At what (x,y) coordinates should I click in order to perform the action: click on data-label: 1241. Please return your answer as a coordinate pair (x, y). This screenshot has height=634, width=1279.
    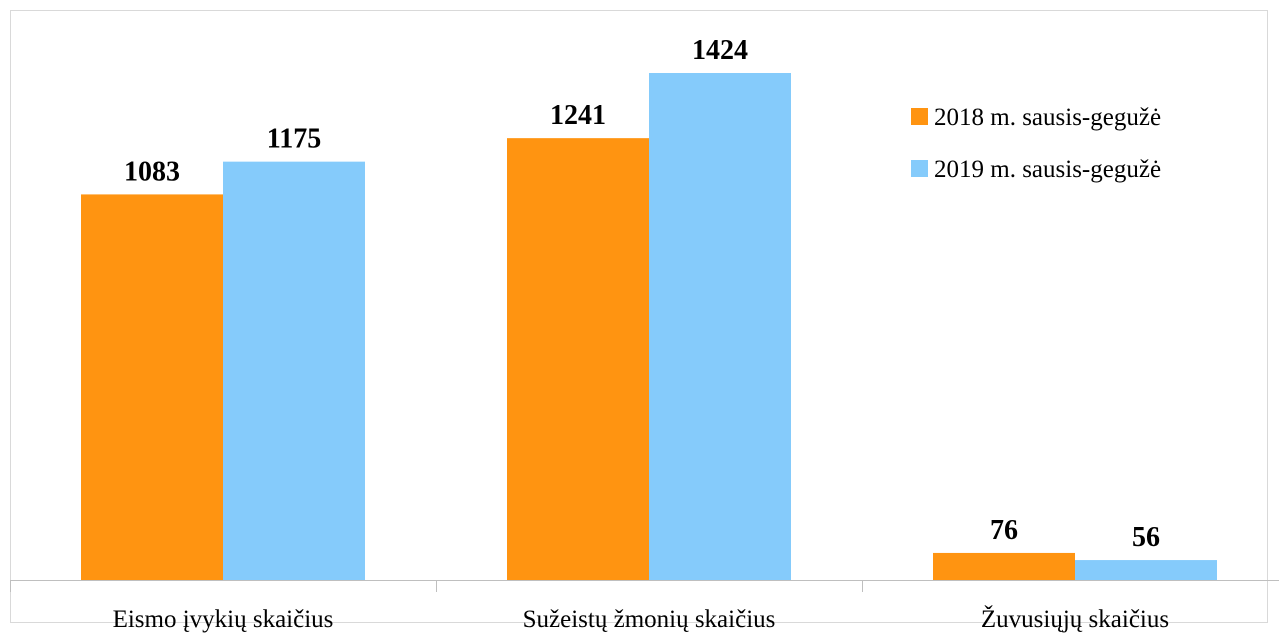
    Looking at the image, I should click on (578, 115).